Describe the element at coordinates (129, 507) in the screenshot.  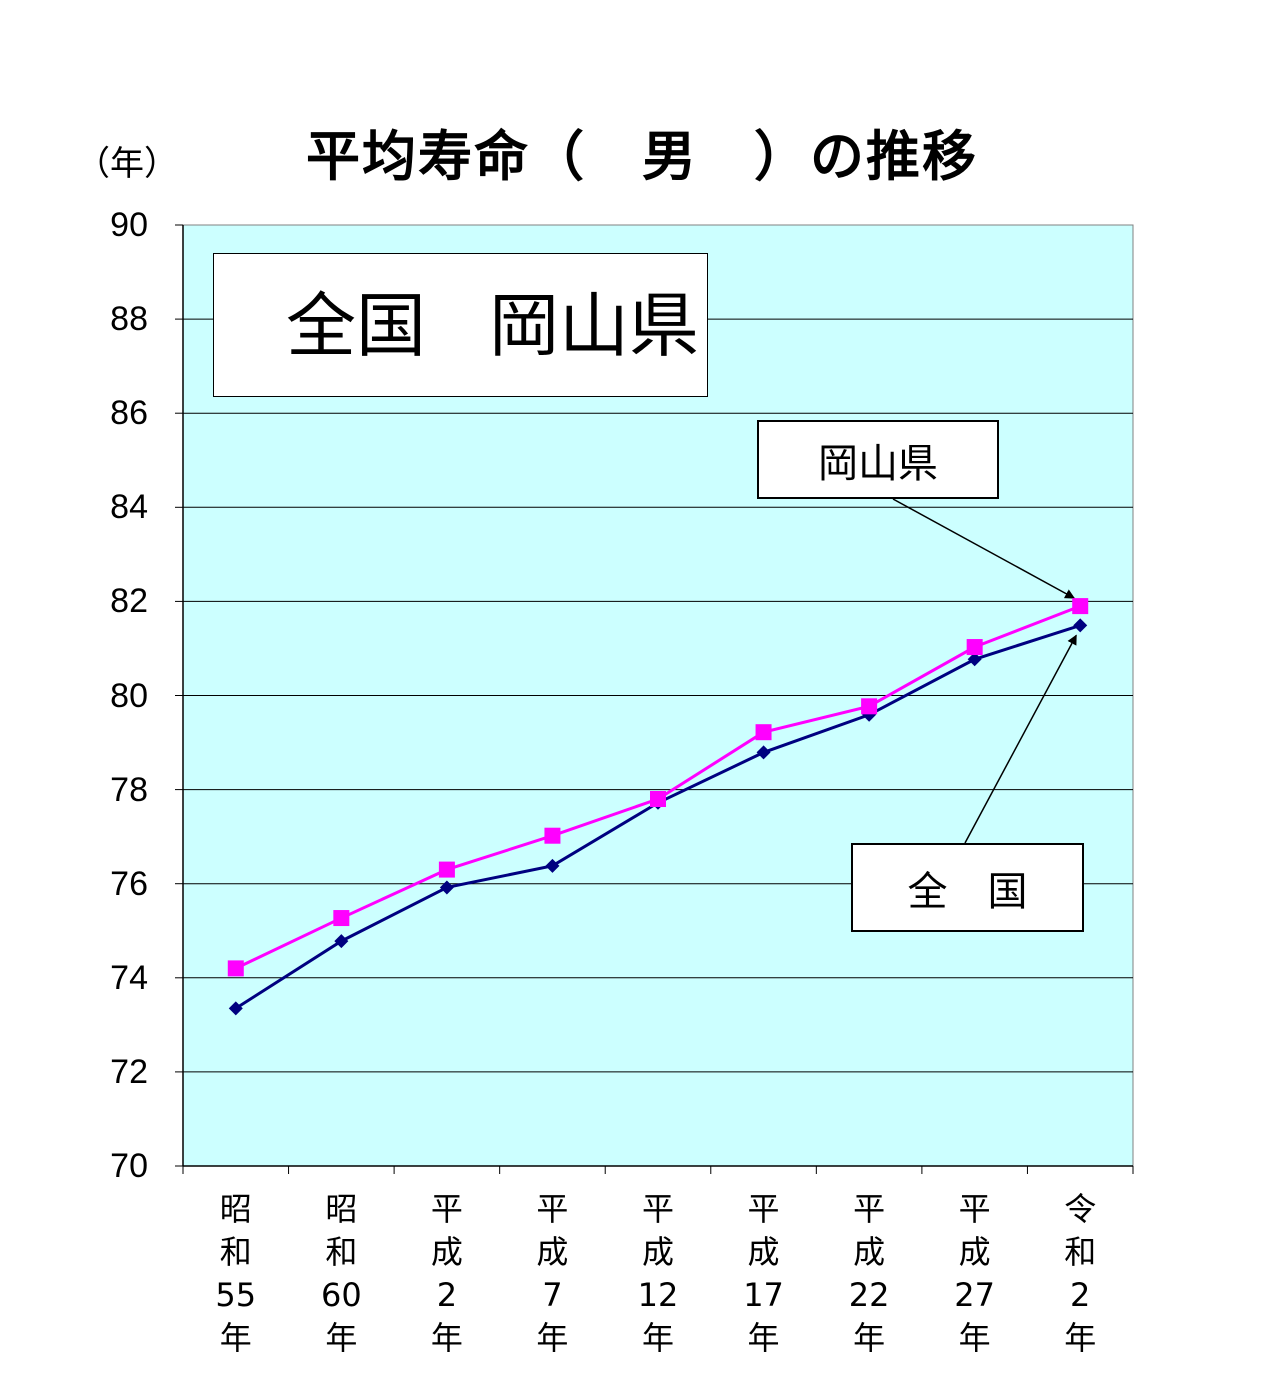
I see `y-tick-label: 84` at that location.